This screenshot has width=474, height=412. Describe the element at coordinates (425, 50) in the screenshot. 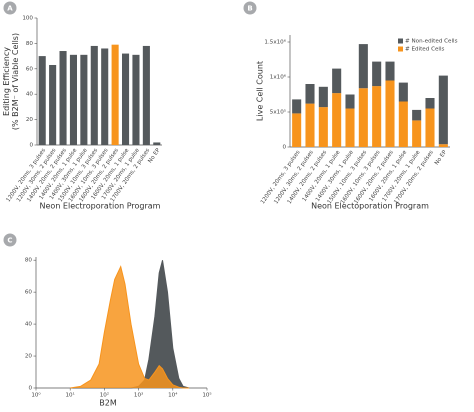

I see `legend-label: # Edited Cells` at that location.